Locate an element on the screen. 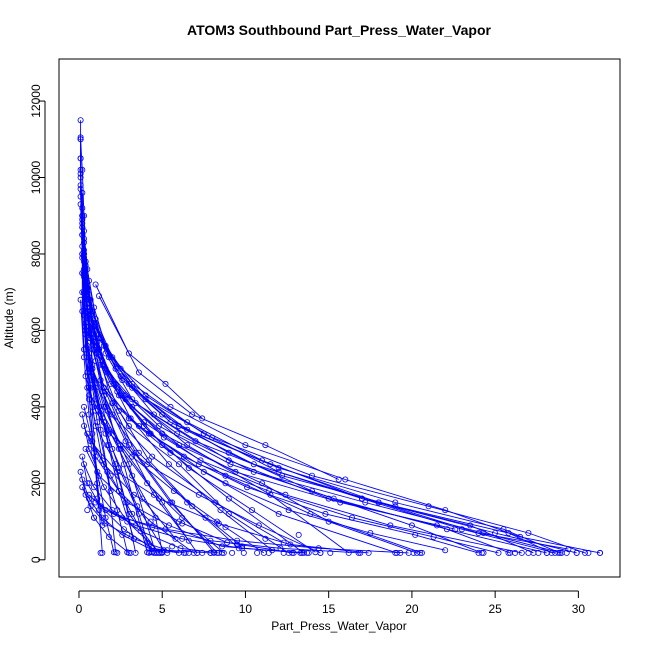  y-tick-label: 6000 is located at coordinates (36, 330).